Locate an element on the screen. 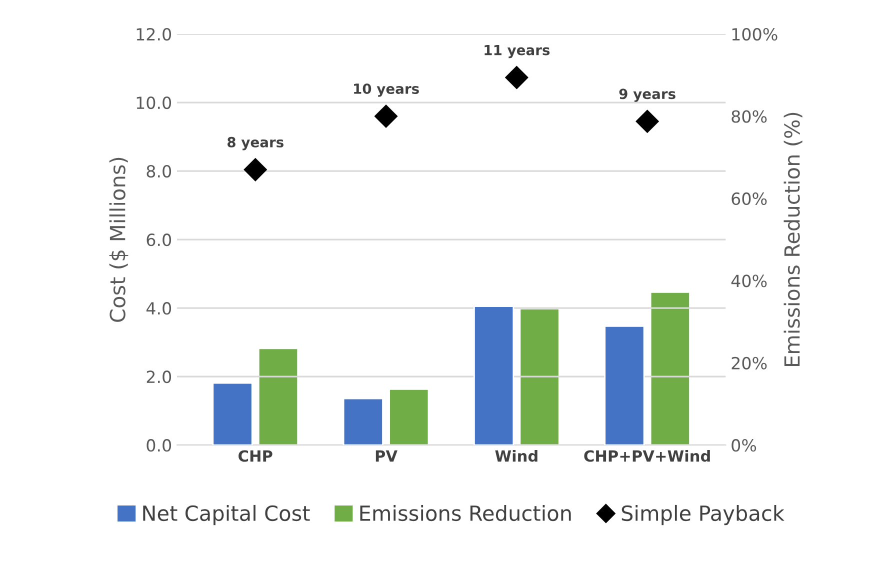  y-tick-label: 4.0 is located at coordinates (159, 308).